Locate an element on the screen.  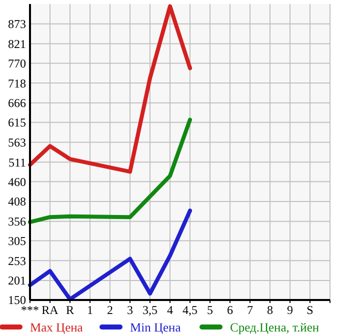
legend-label: Сред.Цена, т.йен is located at coordinates (275, 327).